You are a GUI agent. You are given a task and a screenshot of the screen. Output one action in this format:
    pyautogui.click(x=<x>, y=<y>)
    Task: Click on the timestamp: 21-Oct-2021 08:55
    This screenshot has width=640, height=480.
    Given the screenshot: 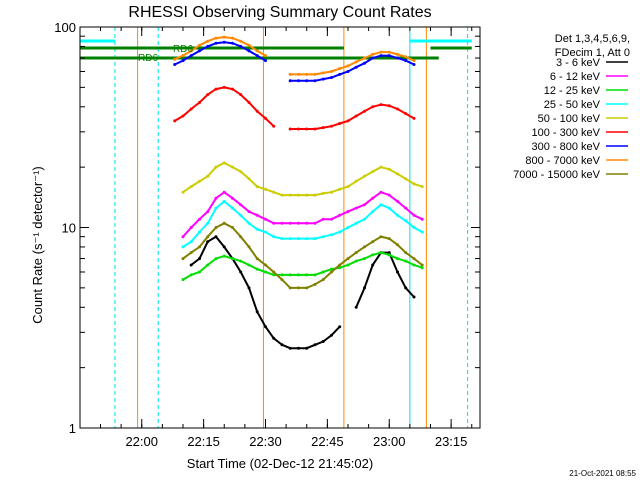 What is the action you would take?
    pyautogui.click(x=602, y=473)
    